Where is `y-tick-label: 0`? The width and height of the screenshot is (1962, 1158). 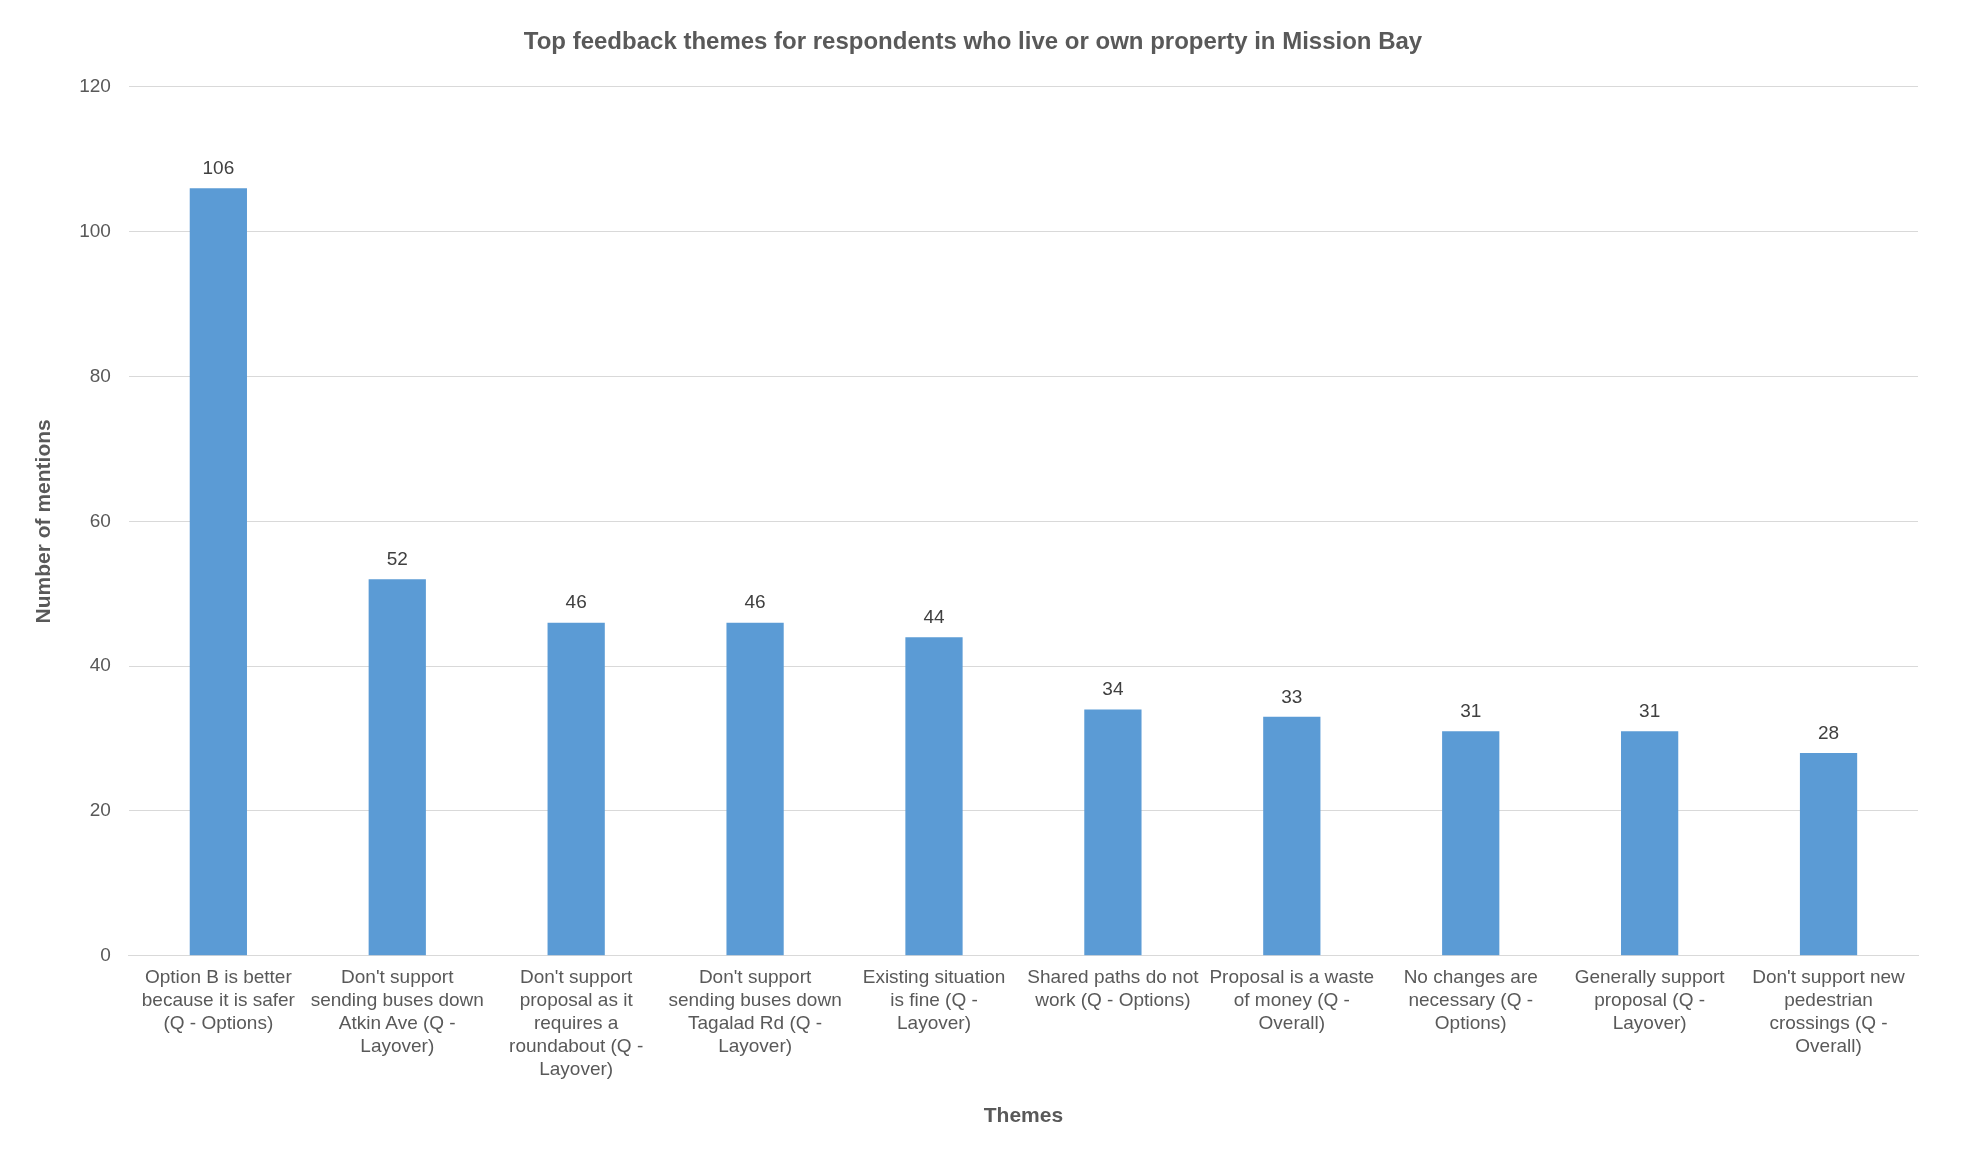 y-tick-label: 0 is located at coordinates (105, 955).